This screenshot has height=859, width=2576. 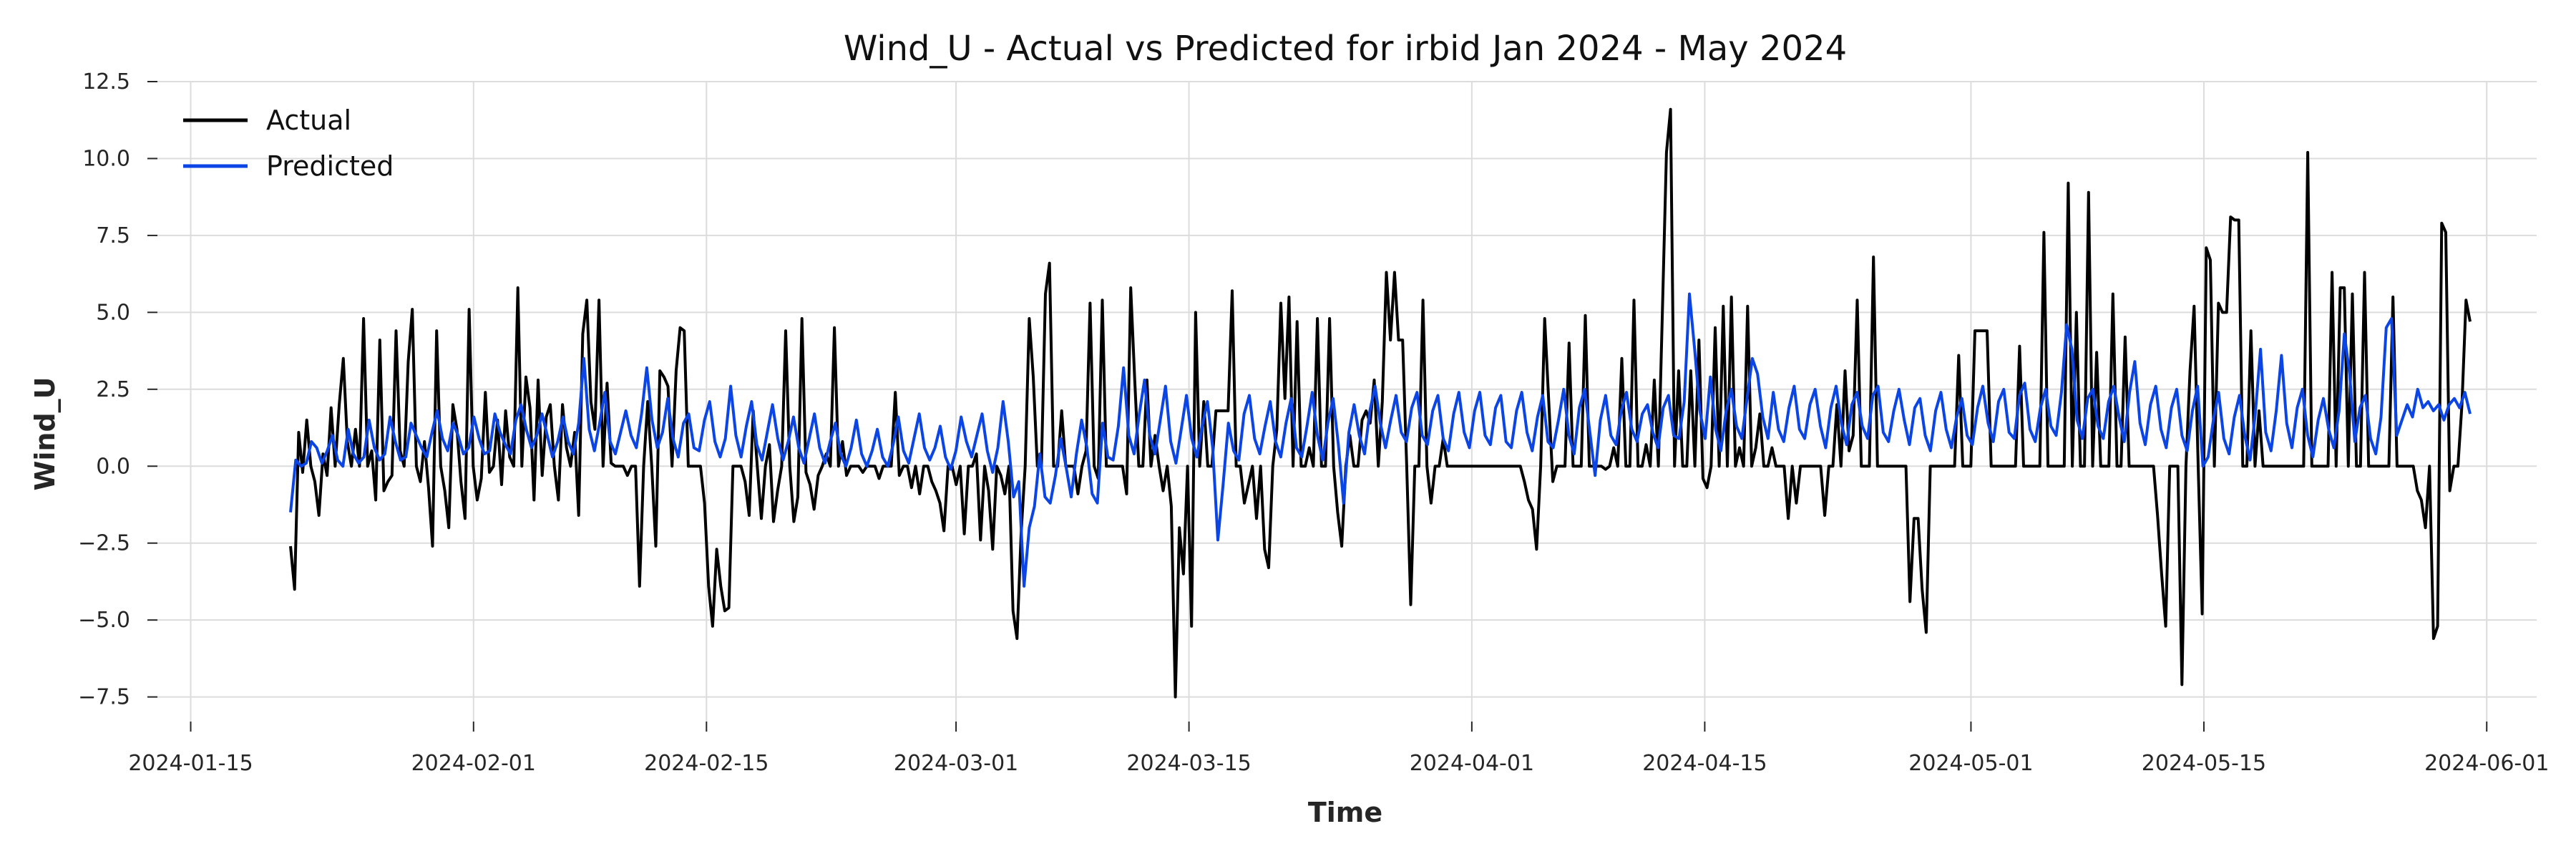 I want to click on y-tick-label: 12.5, so click(x=106, y=81).